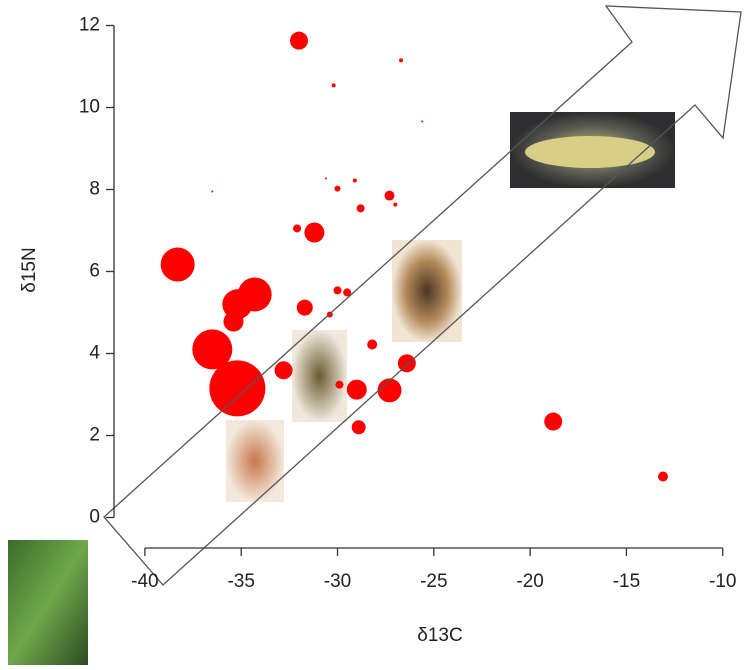 The image size is (749, 670). I want to click on bug-photo, so click(319, 376).